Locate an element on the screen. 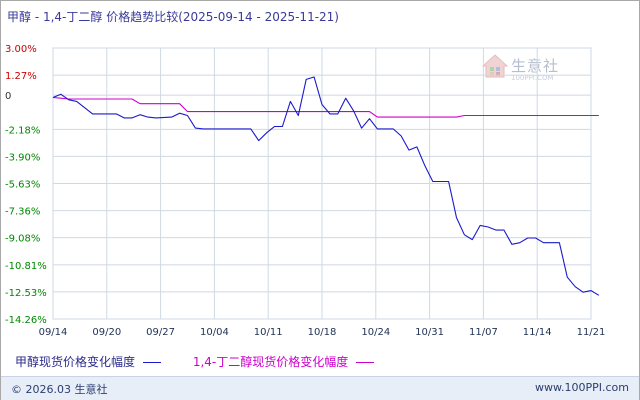 The image size is (640, 400). y-tick-label-1.27-: 1.27% is located at coordinates (21, 76).